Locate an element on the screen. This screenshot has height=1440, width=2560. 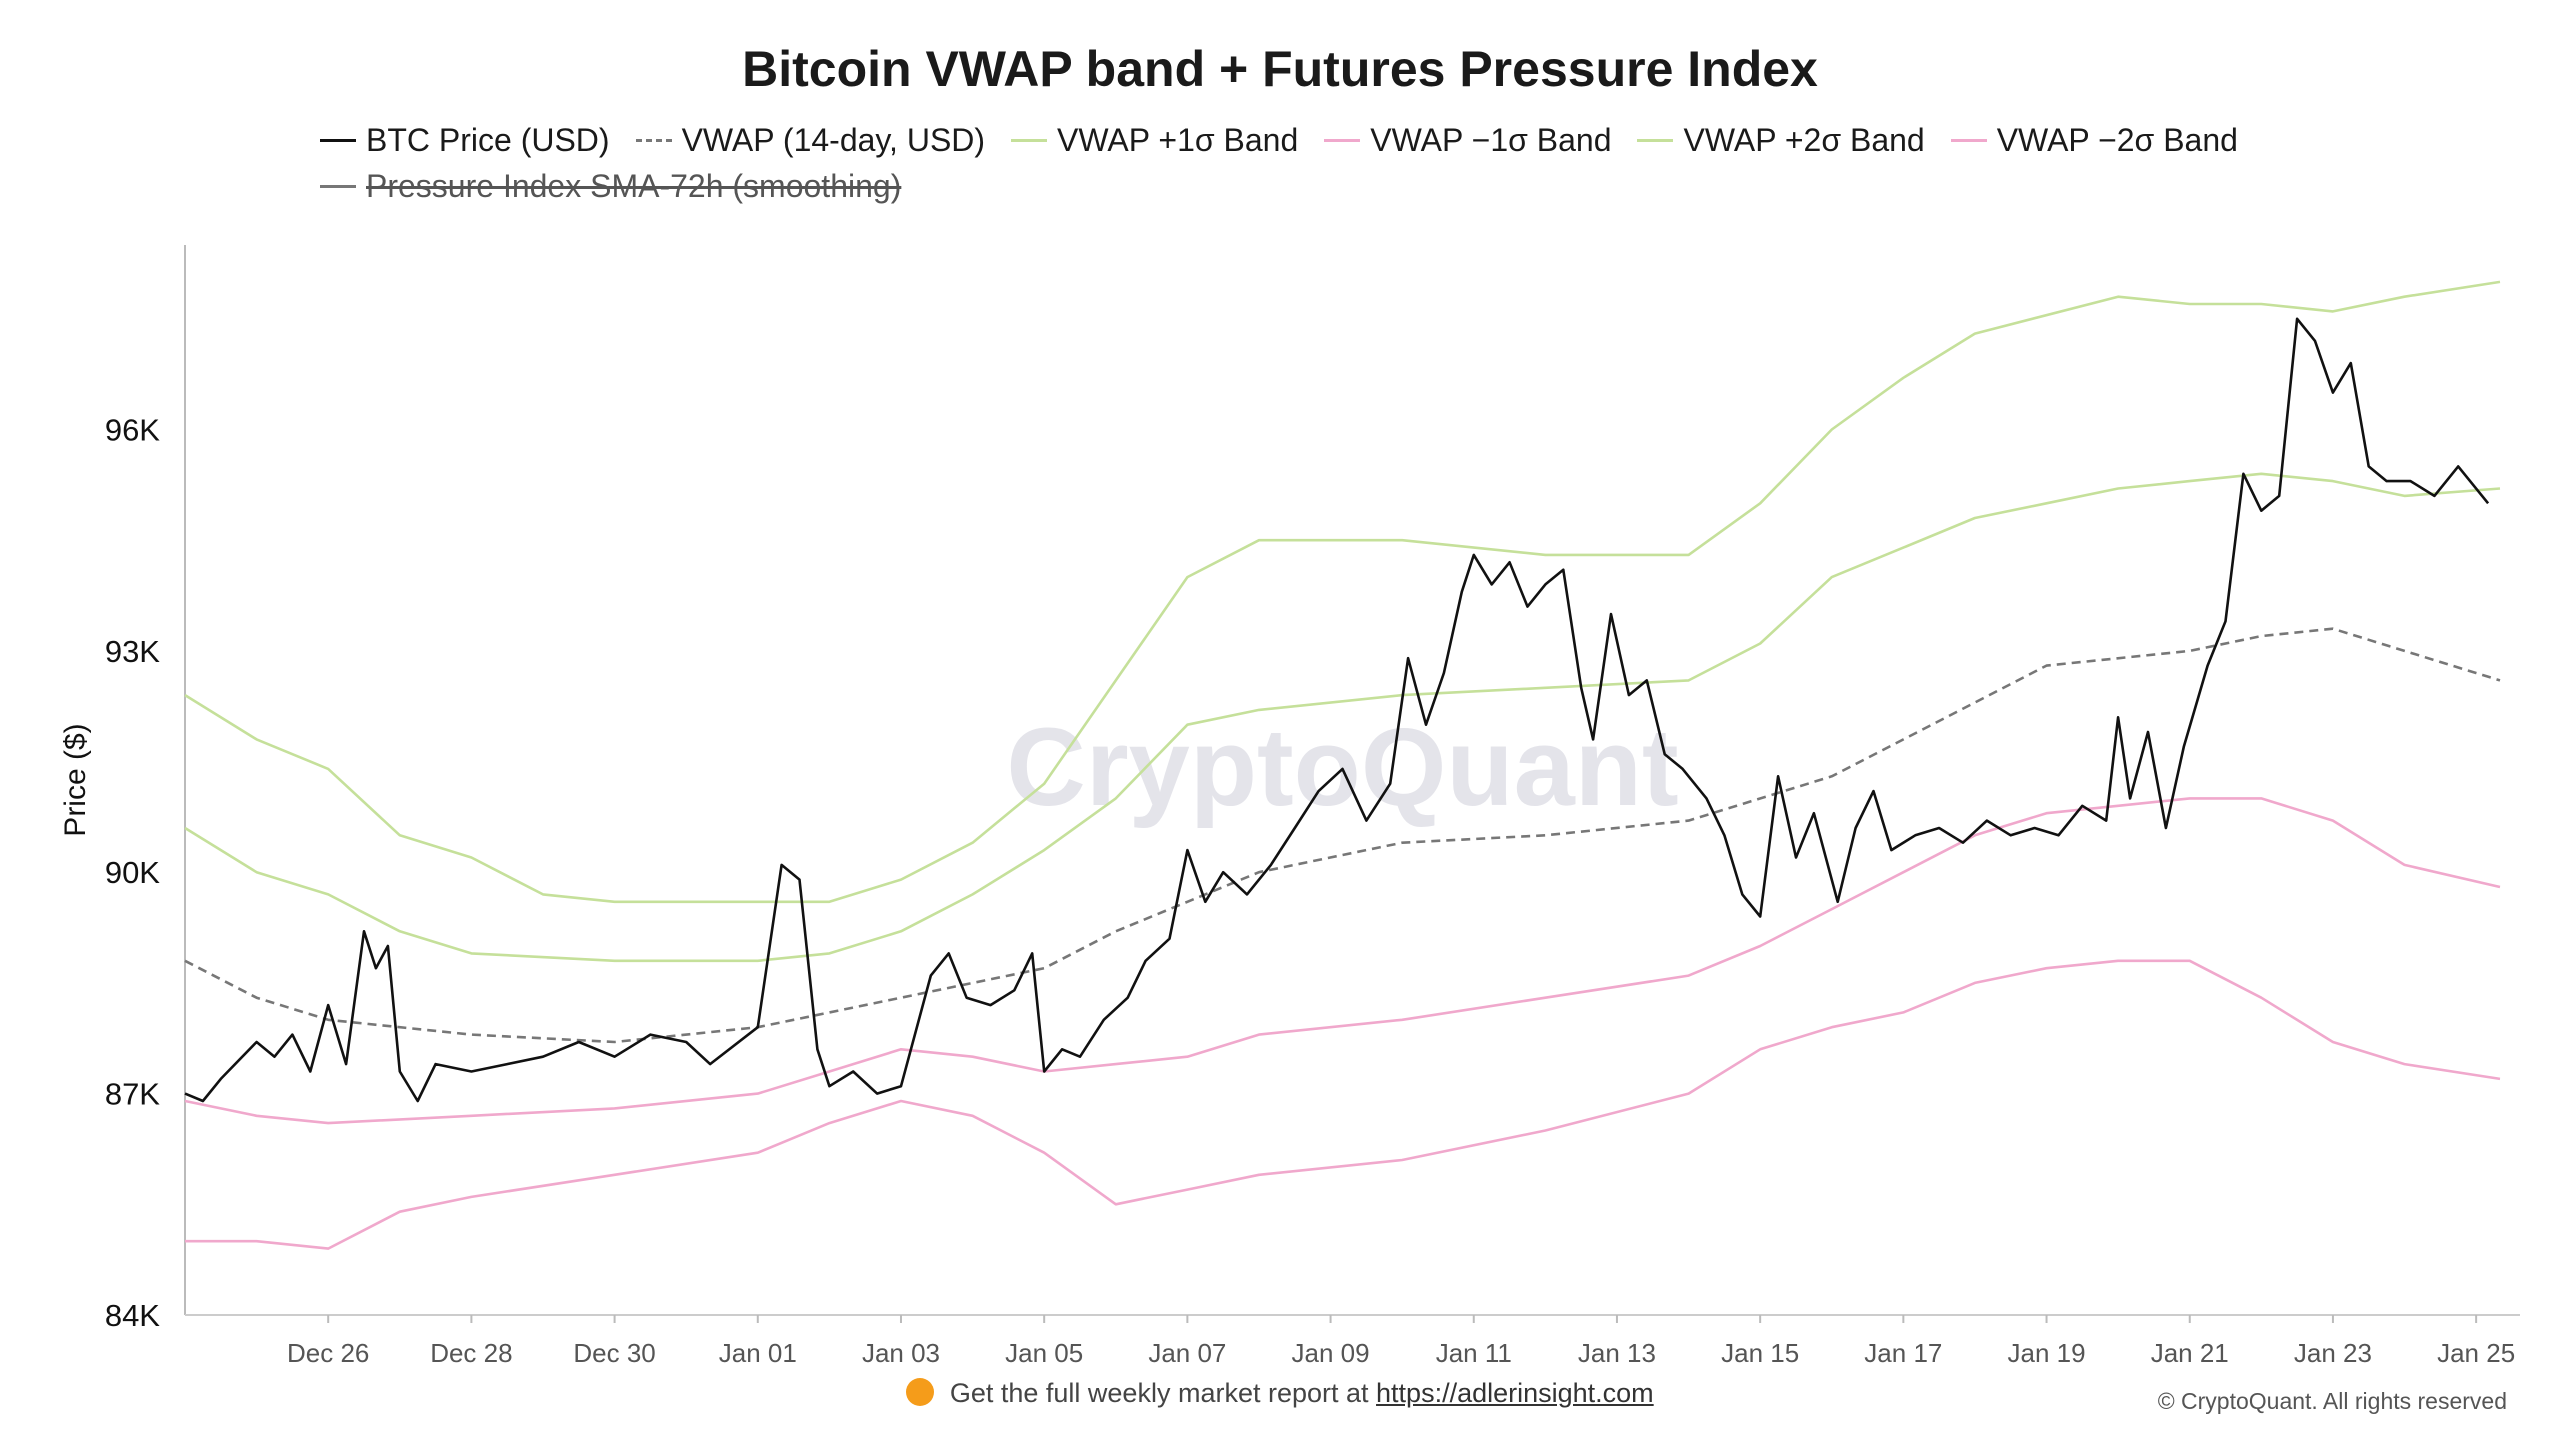
x-tick-label: Jan 25 is located at coordinates (2476, 1353).